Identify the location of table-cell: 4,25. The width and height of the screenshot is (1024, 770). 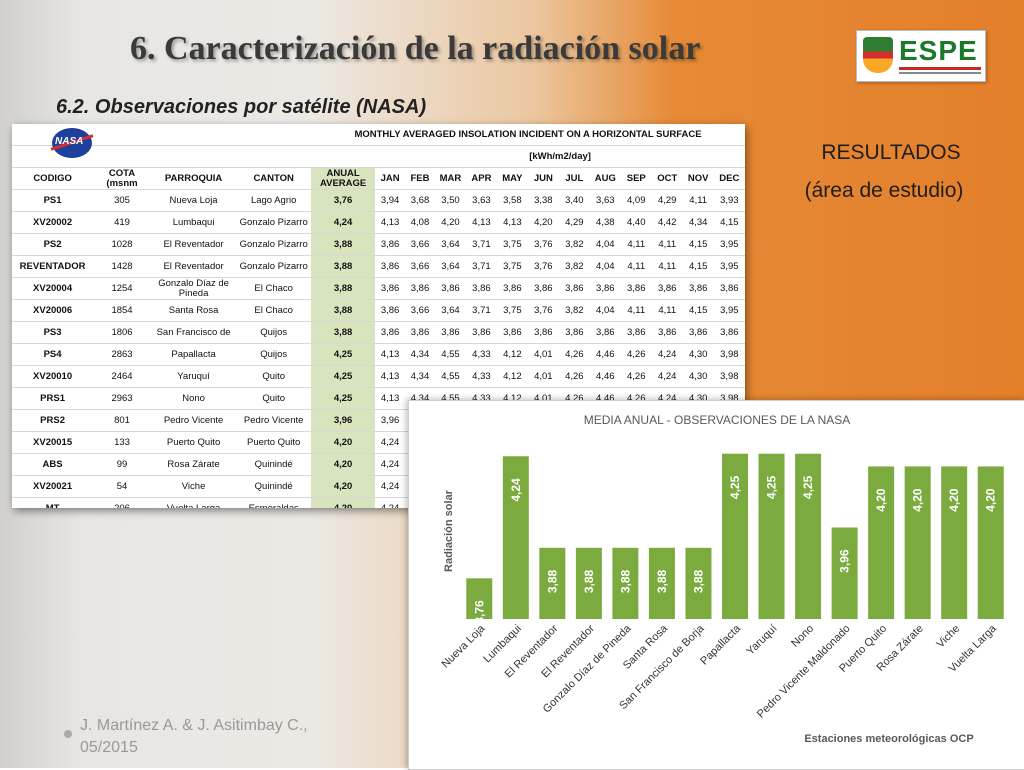
(343, 398).